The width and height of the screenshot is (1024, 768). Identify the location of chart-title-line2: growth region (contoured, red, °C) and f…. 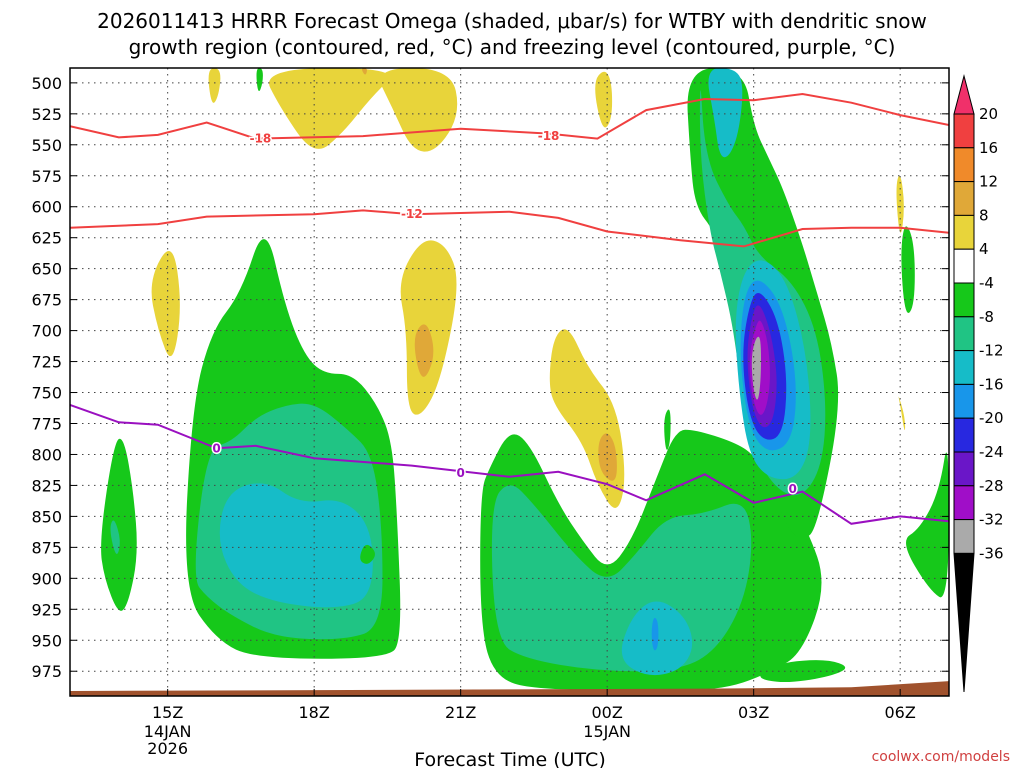
(512, 47).